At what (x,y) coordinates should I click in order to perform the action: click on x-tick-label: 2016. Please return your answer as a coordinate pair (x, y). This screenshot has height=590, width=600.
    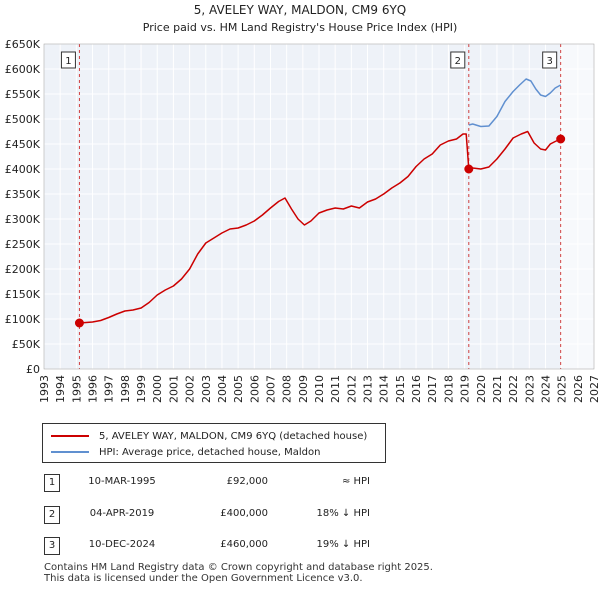
    Looking at the image, I should click on (416, 389).